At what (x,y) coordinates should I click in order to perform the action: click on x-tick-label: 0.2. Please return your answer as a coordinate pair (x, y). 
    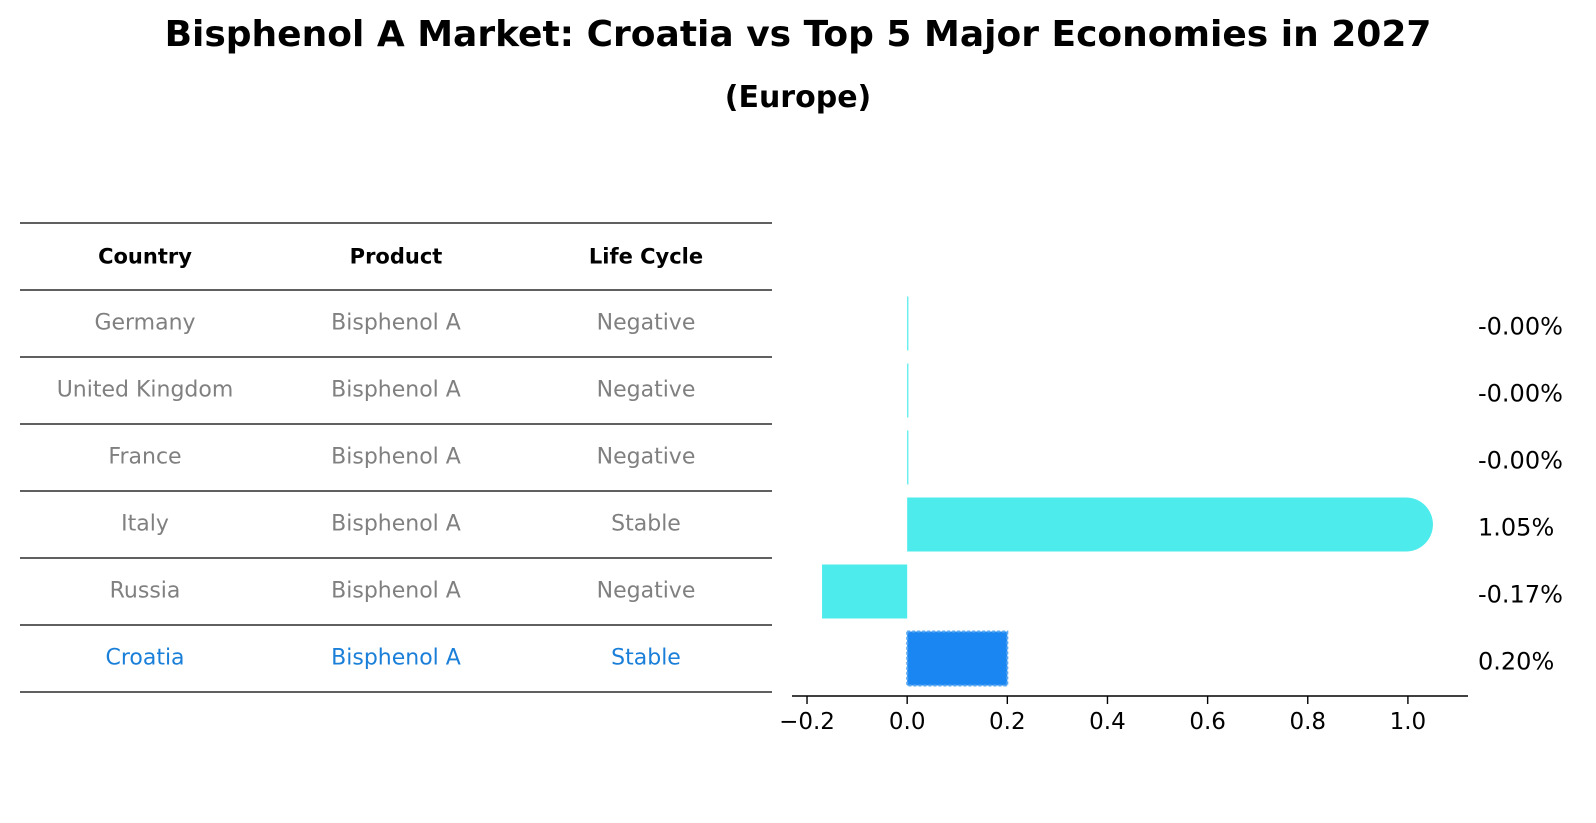
    Looking at the image, I should click on (1007, 722).